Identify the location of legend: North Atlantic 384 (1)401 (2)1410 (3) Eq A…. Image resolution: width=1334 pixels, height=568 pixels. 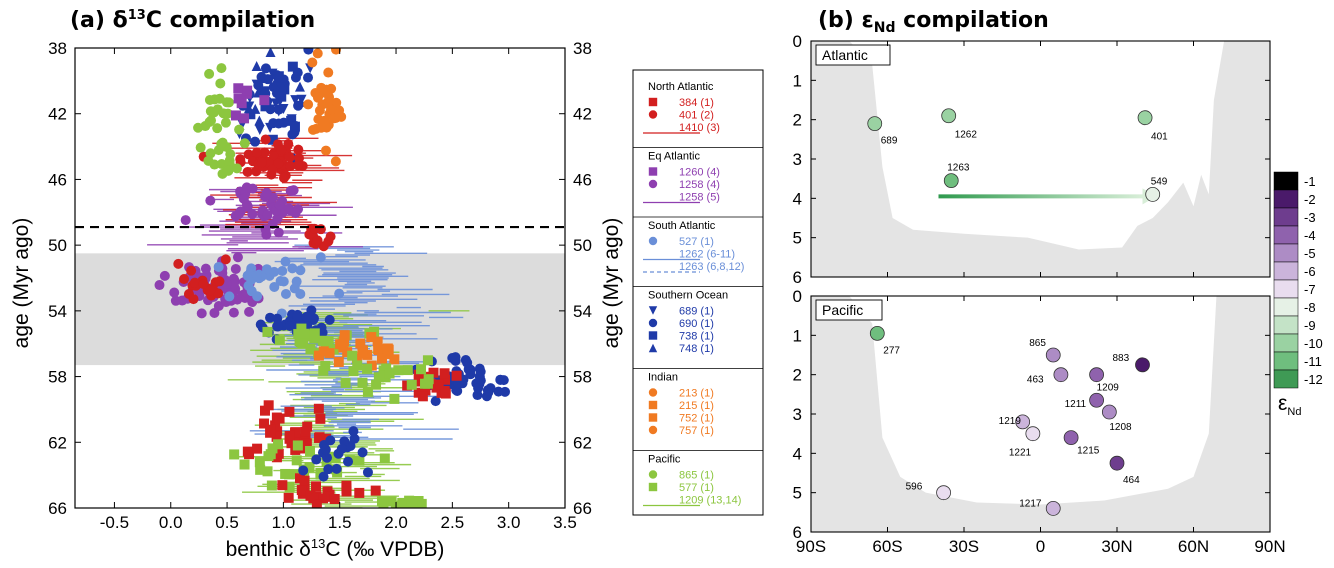
(698, 292).